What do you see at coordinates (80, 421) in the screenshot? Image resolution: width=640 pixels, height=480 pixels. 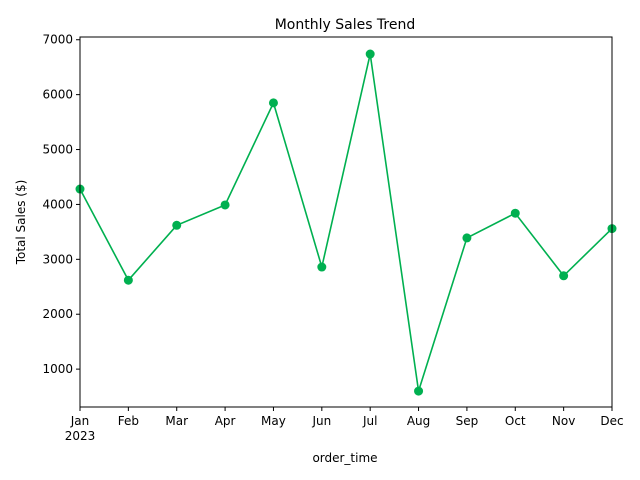 I see `x-tick-label: Jan` at bounding box center [80, 421].